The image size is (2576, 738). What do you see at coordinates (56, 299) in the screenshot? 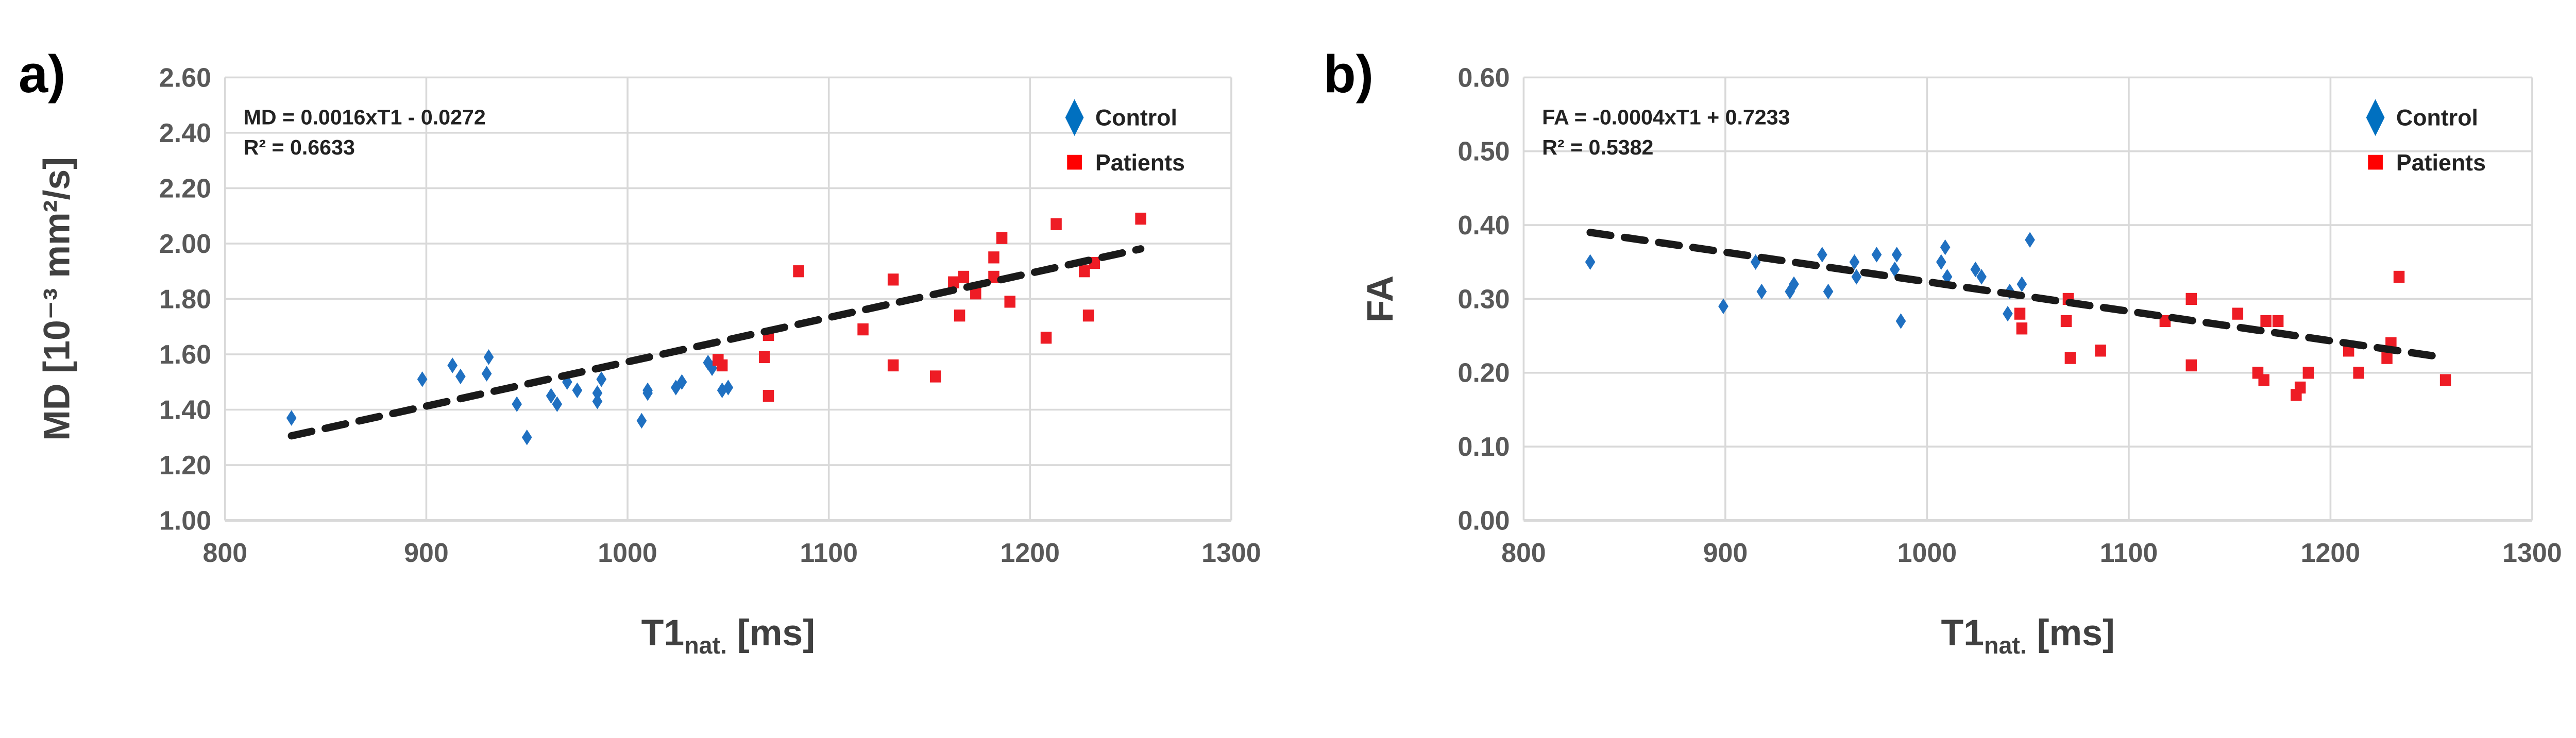
I see `y-axis-title: MD [10⁻³ mm²/s]` at bounding box center [56, 299].